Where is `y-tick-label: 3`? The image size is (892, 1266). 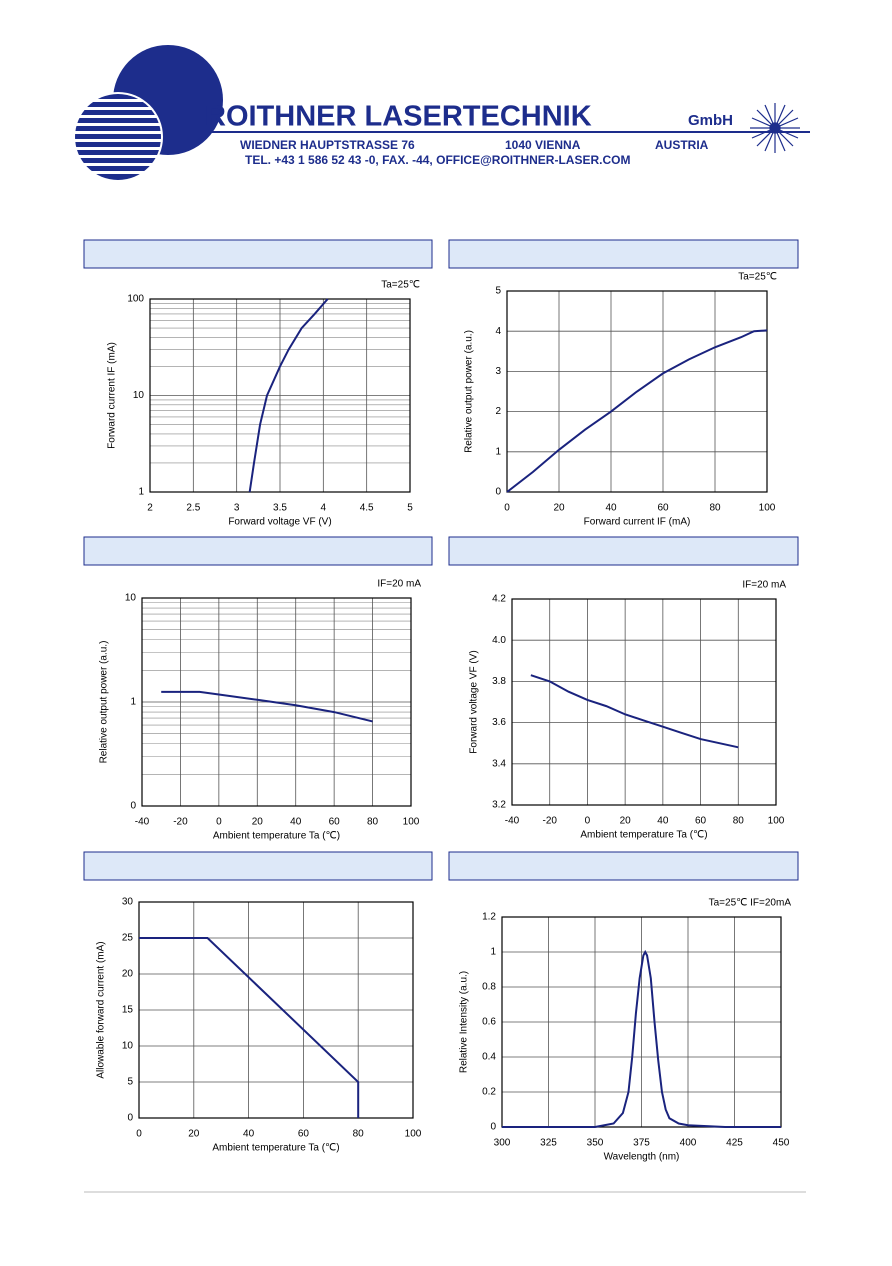 y-tick-label: 3 is located at coordinates (498, 371).